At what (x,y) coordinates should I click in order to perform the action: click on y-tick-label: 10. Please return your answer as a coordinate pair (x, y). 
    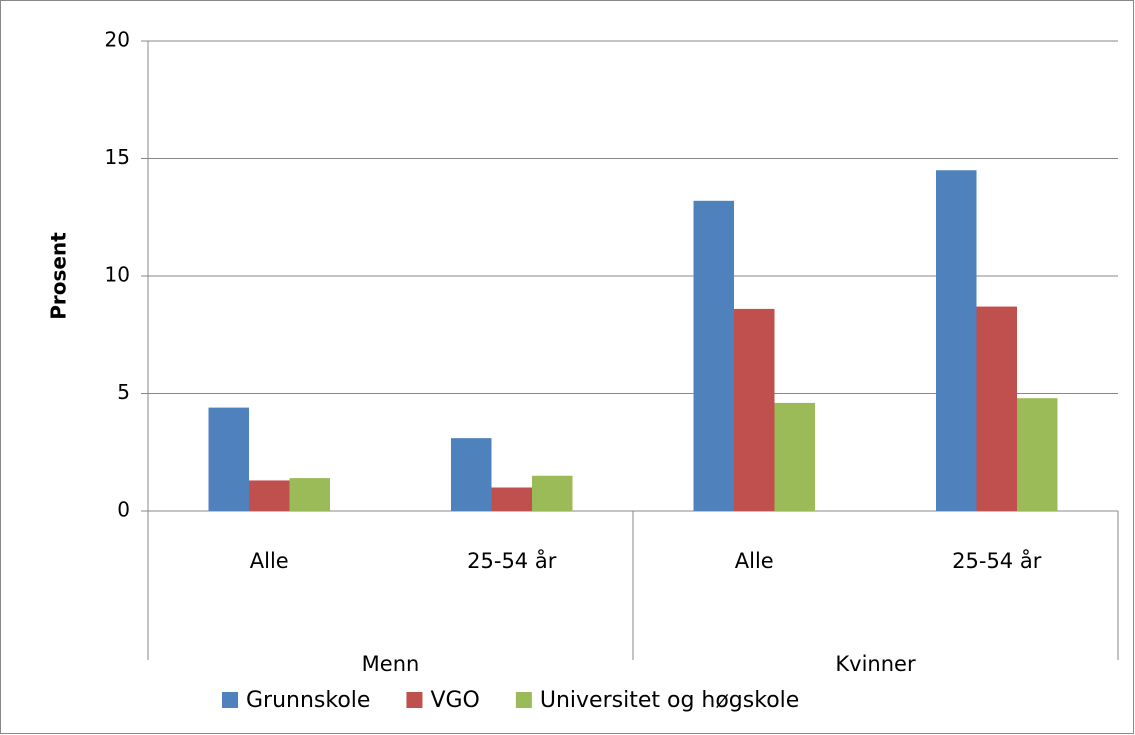
    Looking at the image, I should click on (117, 275).